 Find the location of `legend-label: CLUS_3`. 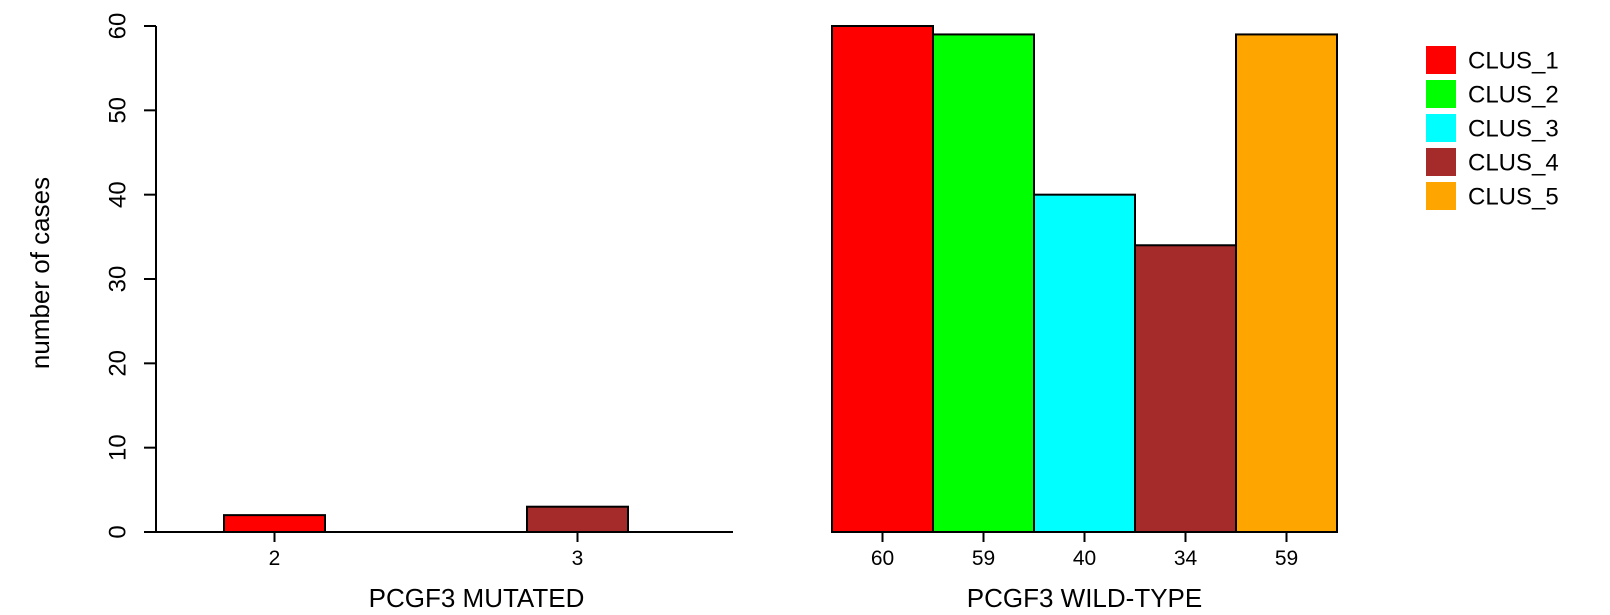

legend-label: CLUS_3 is located at coordinates (1513, 129).